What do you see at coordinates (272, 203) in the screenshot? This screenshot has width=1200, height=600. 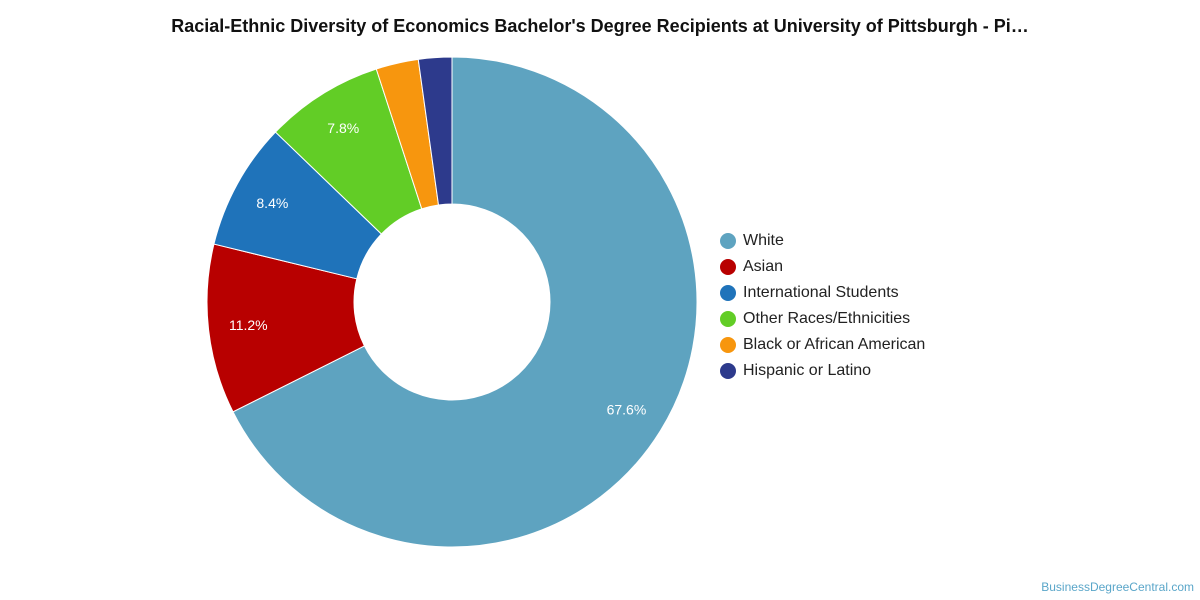 I see `data-label: 8.4%` at bounding box center [272, 203].